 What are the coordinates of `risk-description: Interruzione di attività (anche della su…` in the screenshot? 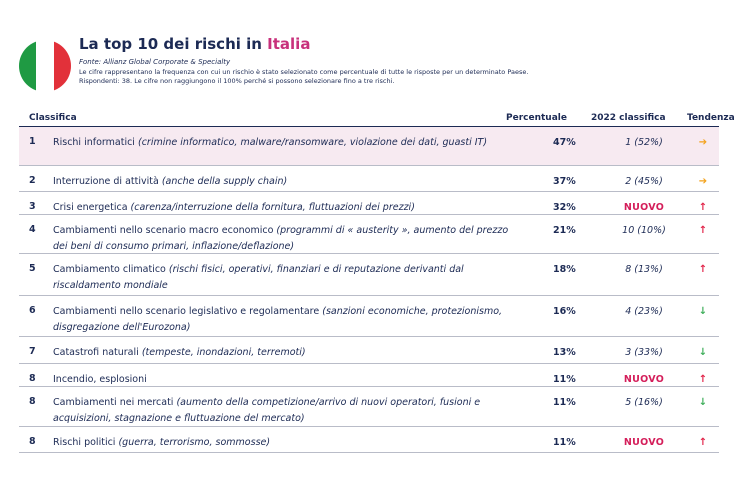 It's located at (170, 181).